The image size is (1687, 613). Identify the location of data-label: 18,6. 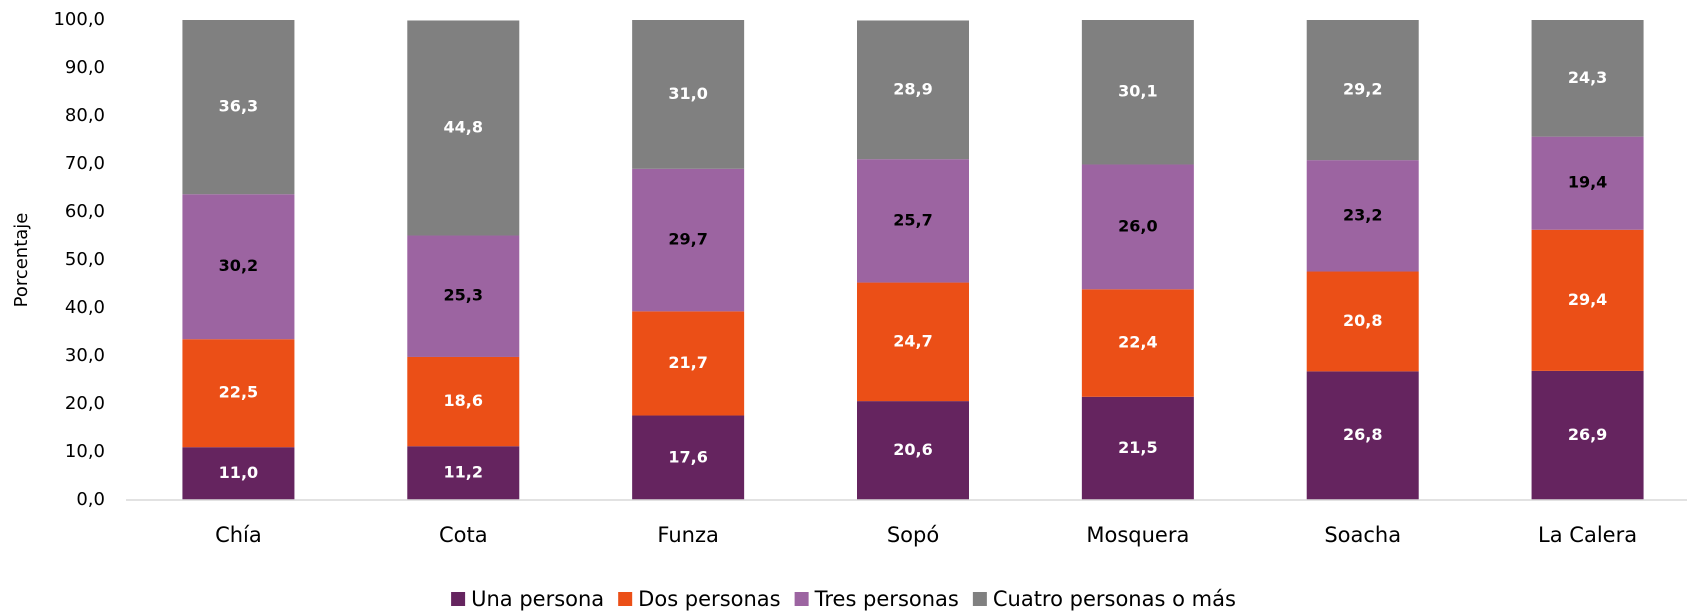
(463, 400).